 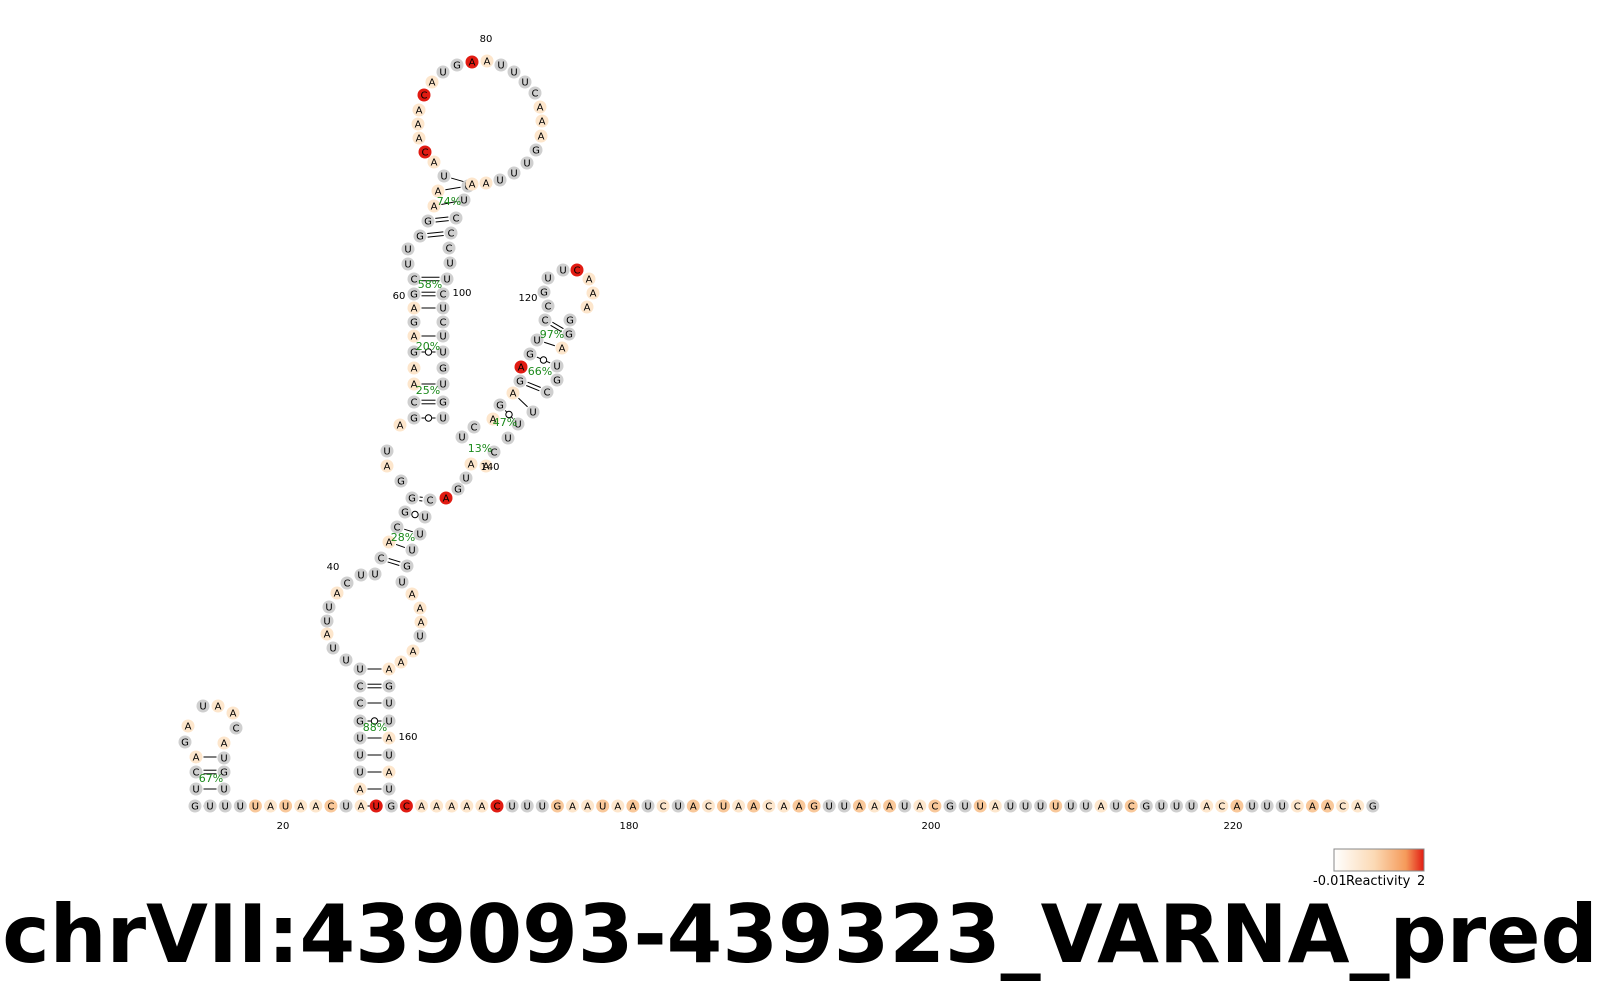 What do you see at coordinates (1378, 881) in the screenshot?
I see `legend-label: Reactivity` at bounding box center [1378, 881].